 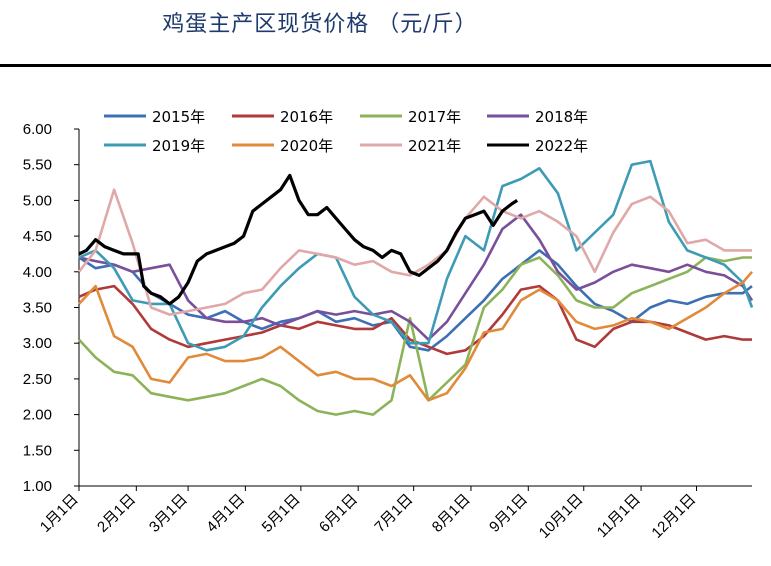 I want to click on y-tick-label: 5.50, so click(x=37, y=165).